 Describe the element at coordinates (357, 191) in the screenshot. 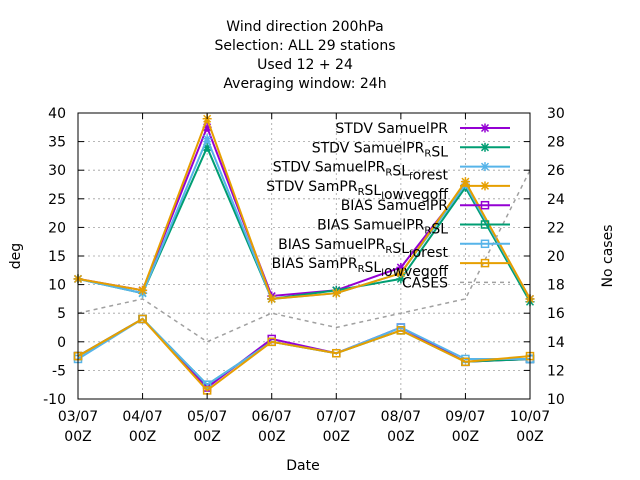

I see `legend-label: STDV SamPRRSLlowvegoff` at that location.